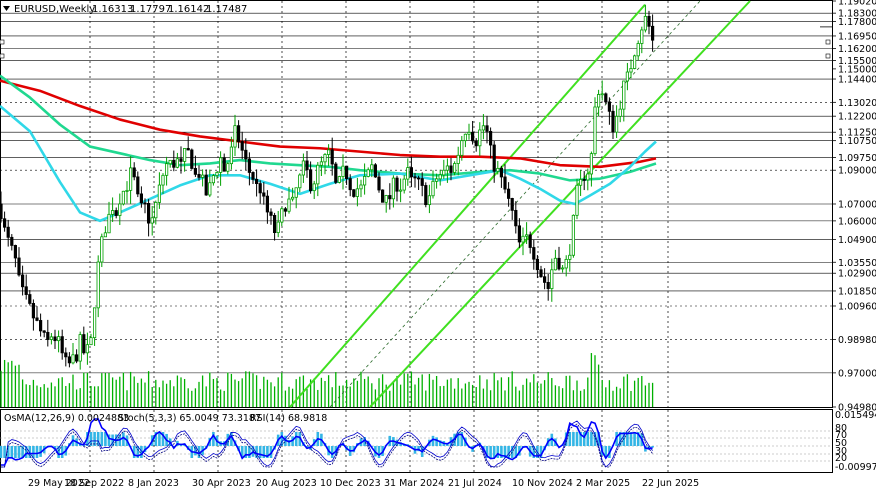  I want to click on rsi-line, so click(327, 442).